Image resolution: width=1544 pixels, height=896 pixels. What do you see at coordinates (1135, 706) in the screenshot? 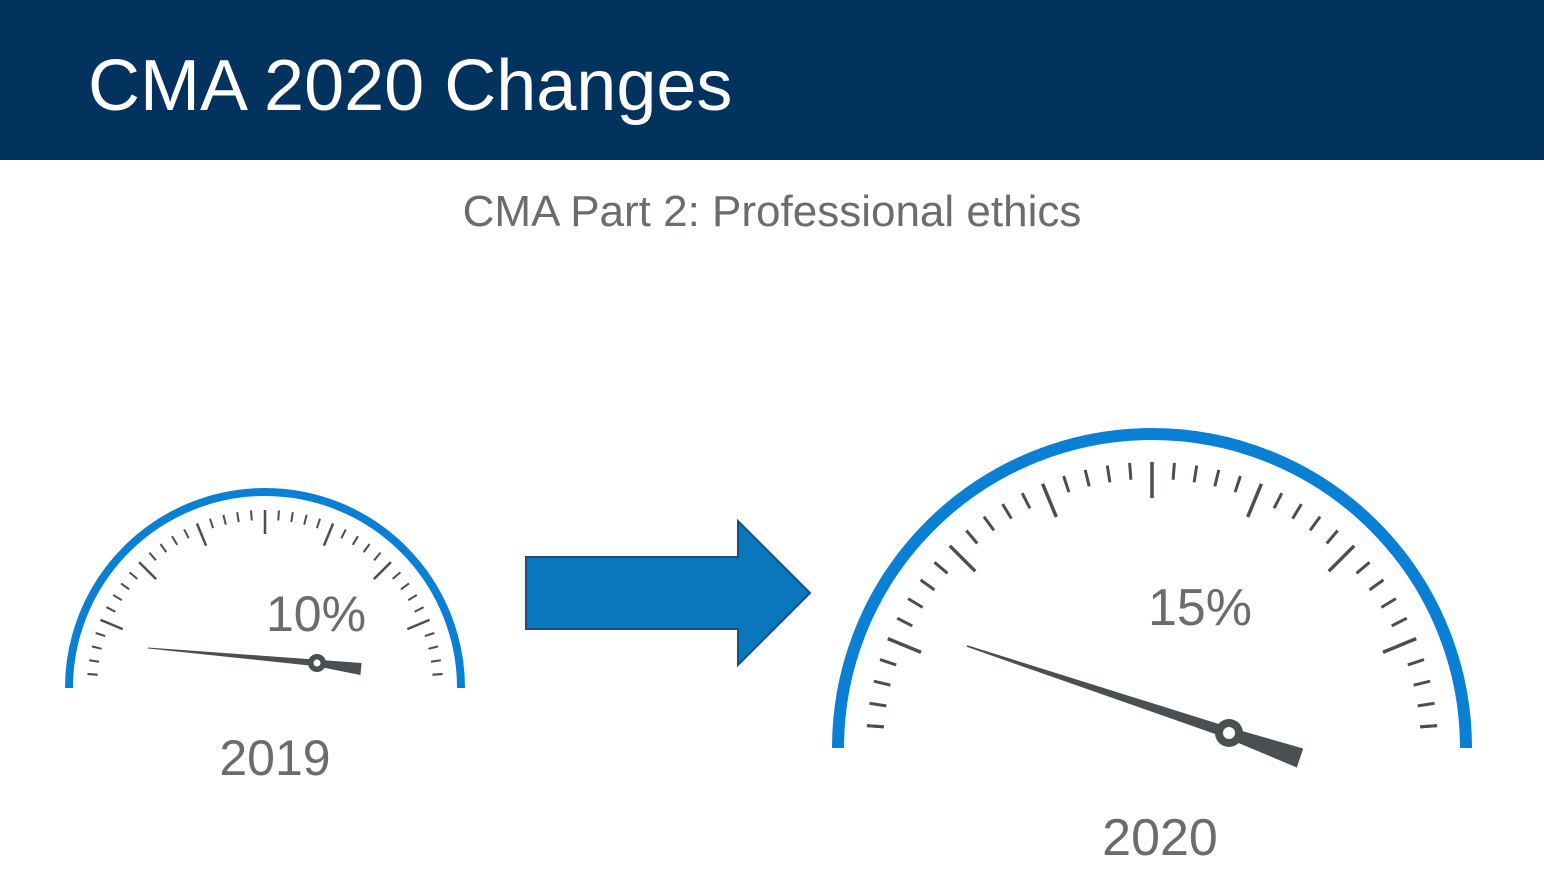
I see `gauge-2020-needle` at bounding box center [1135, 706].